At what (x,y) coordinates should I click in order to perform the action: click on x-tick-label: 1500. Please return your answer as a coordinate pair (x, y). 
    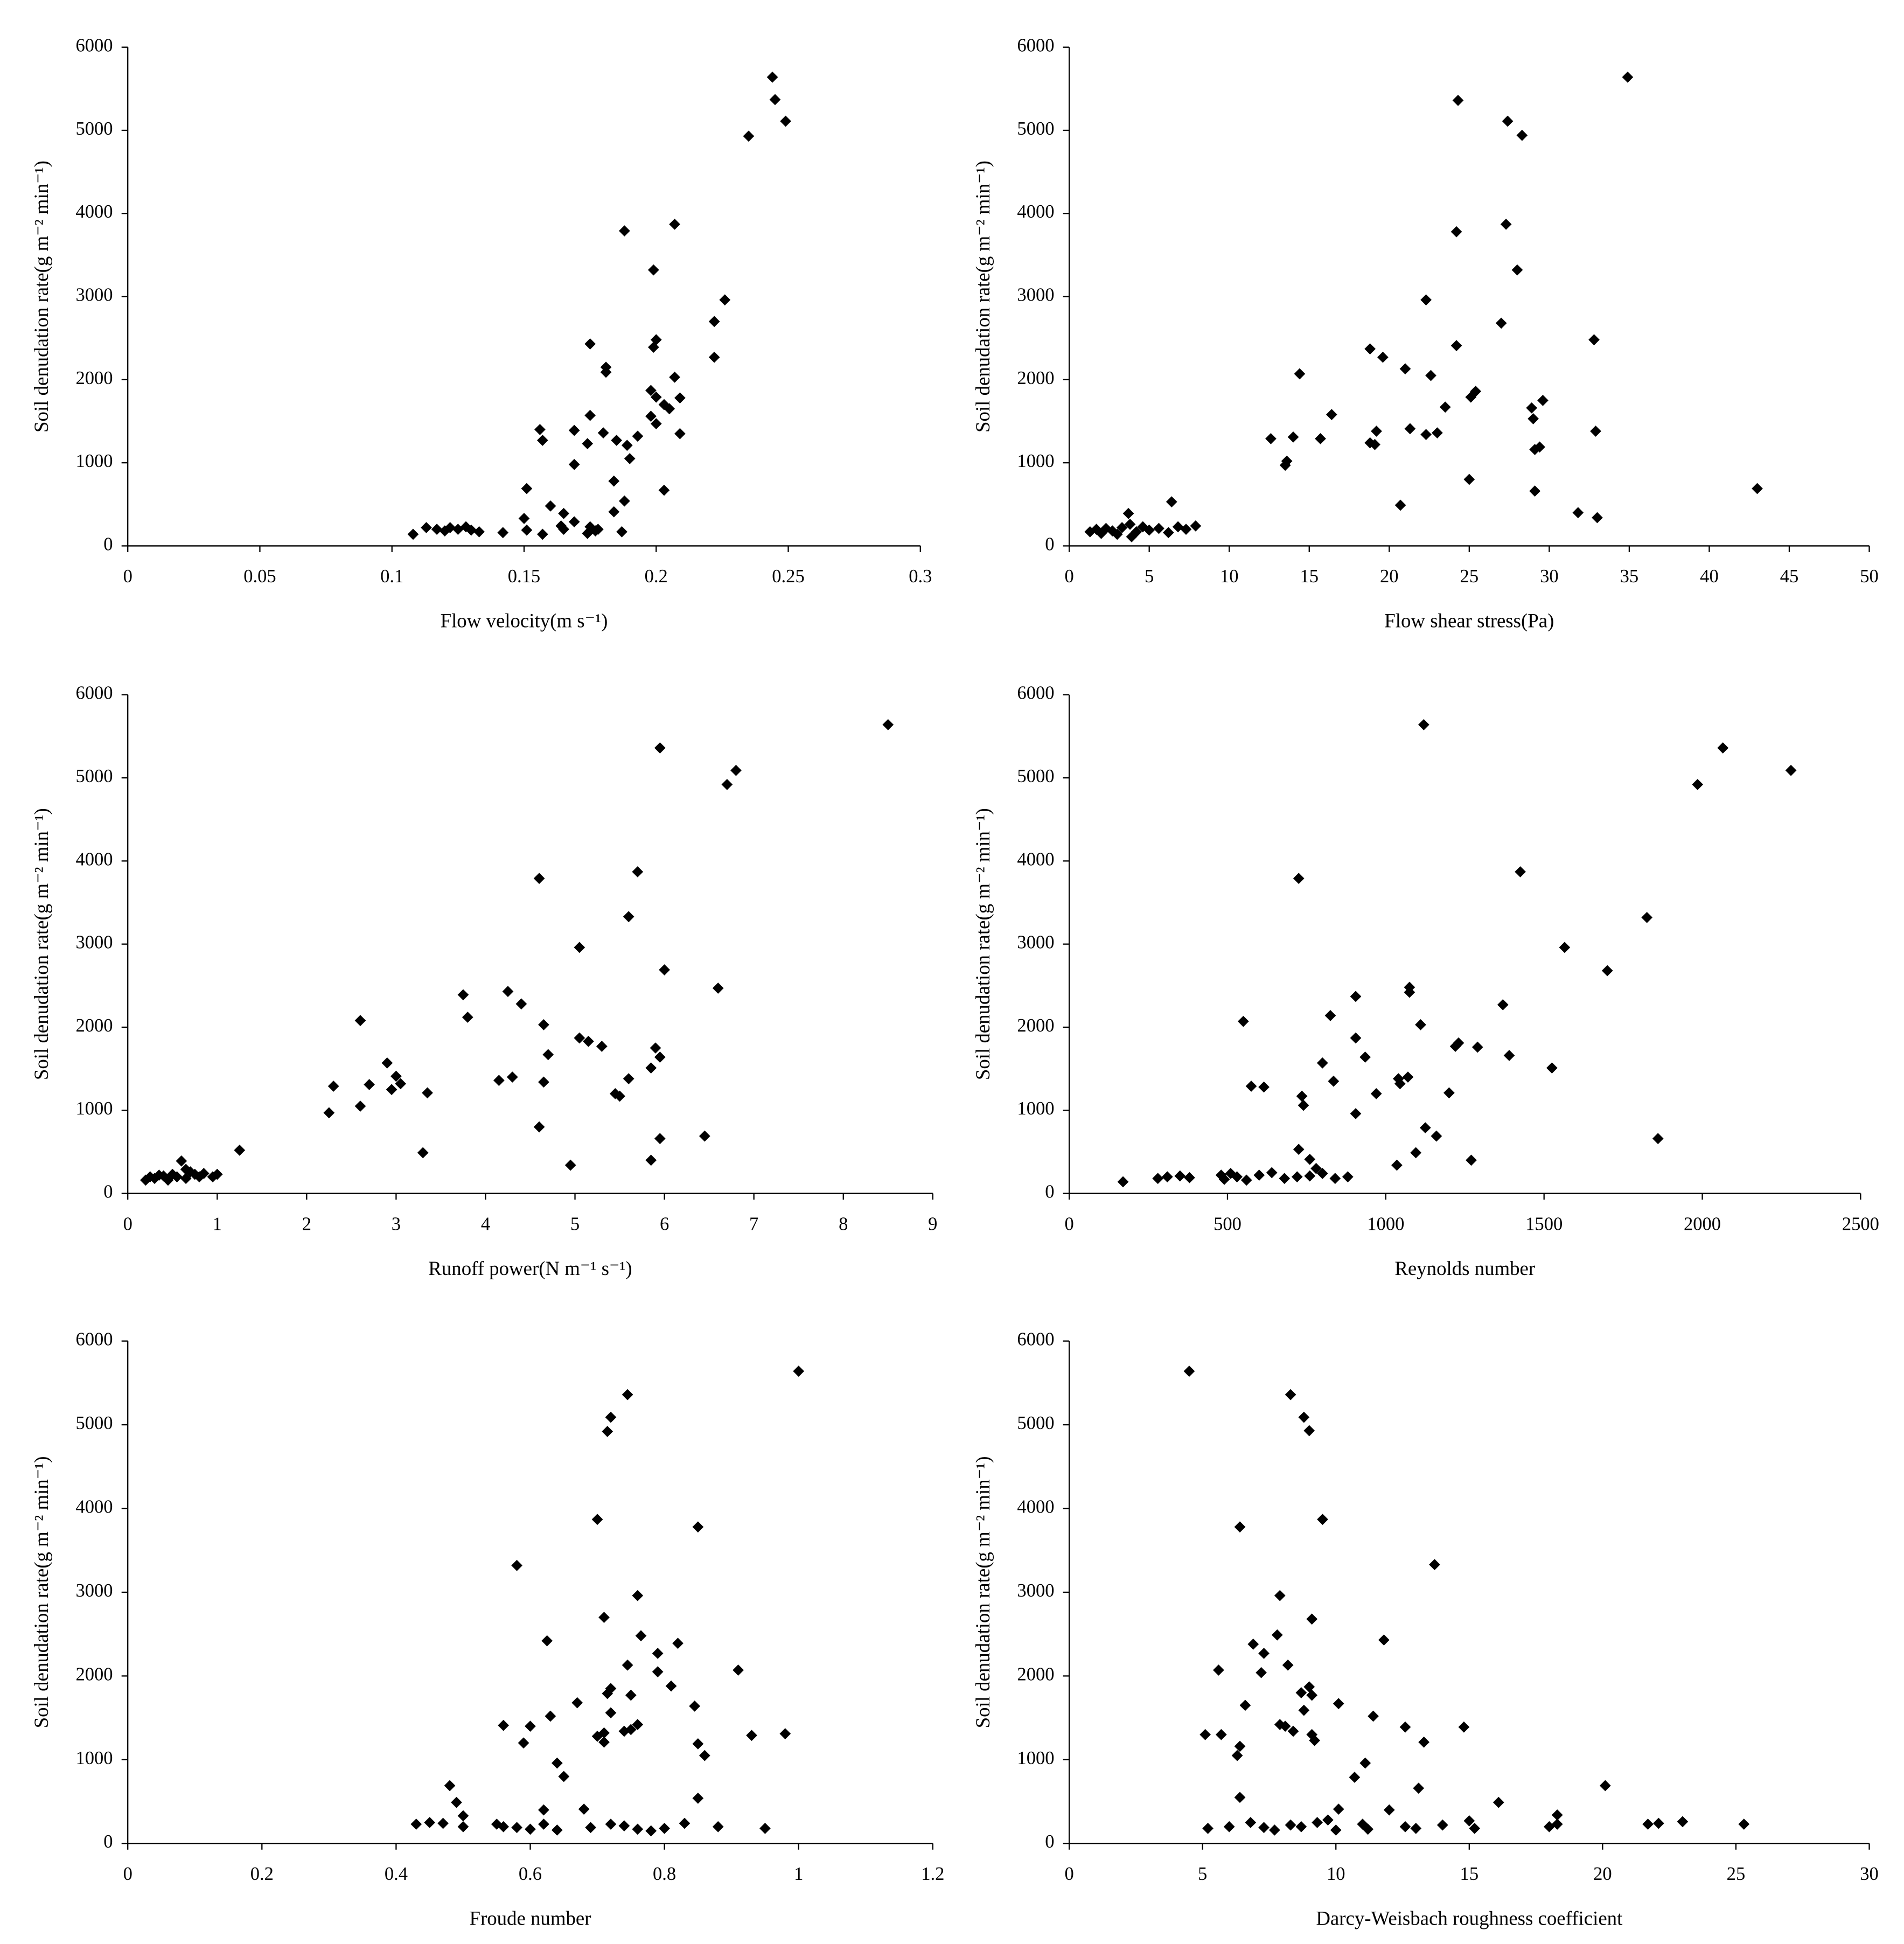
    Looking at the image, I should click on (1544, 1224).